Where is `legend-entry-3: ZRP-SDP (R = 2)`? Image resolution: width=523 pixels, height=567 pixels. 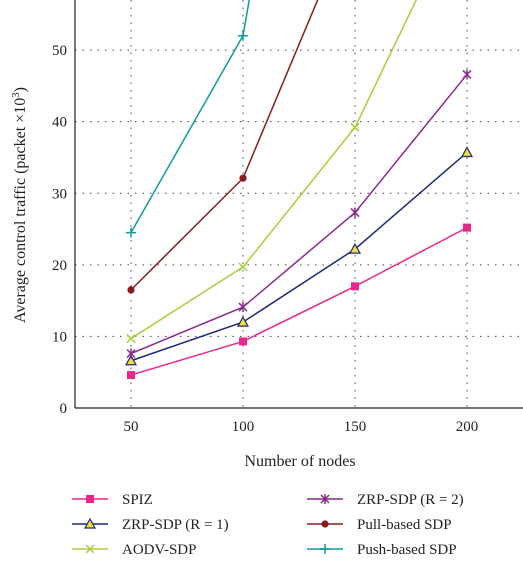
legend-entry-3: ZRP-SDP (R = 2) is located at coordinates (385, 500).